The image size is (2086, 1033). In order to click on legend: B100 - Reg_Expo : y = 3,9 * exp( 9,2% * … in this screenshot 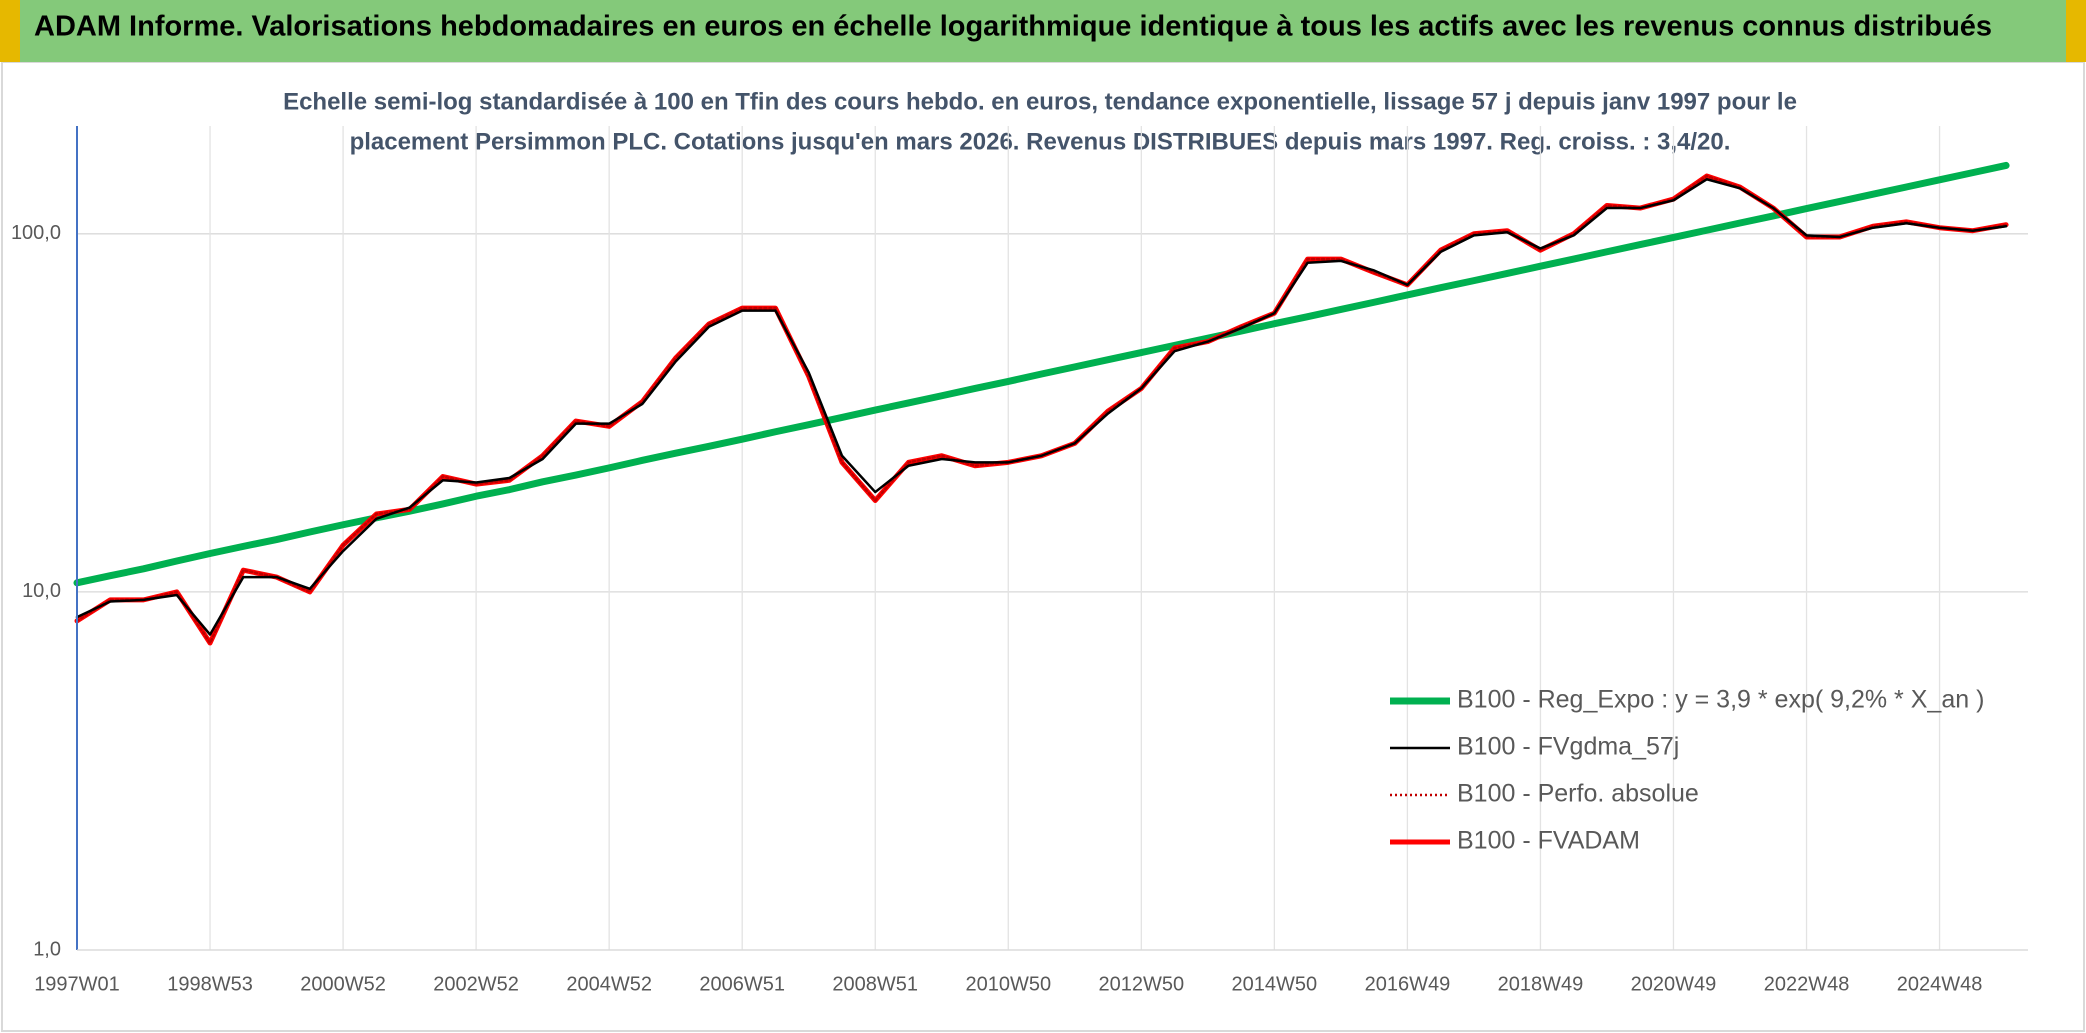, I will do `click(1687, 770)`.